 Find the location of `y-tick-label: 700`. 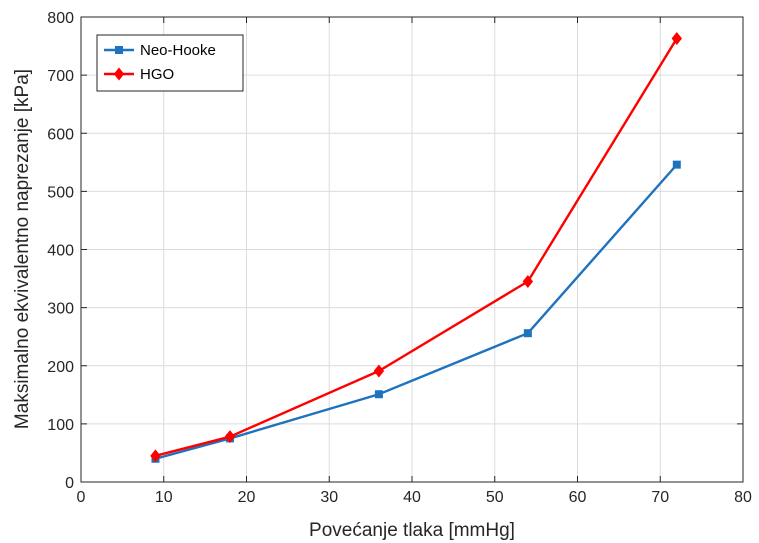

y-tick-label: 700 is located at coordinates (60, 76).